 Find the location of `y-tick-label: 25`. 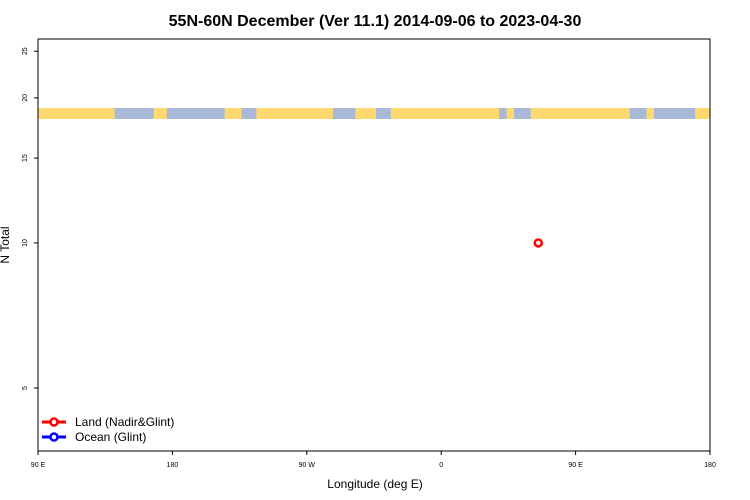

y-tick-label: 25 is located at coordinates (25, 51).